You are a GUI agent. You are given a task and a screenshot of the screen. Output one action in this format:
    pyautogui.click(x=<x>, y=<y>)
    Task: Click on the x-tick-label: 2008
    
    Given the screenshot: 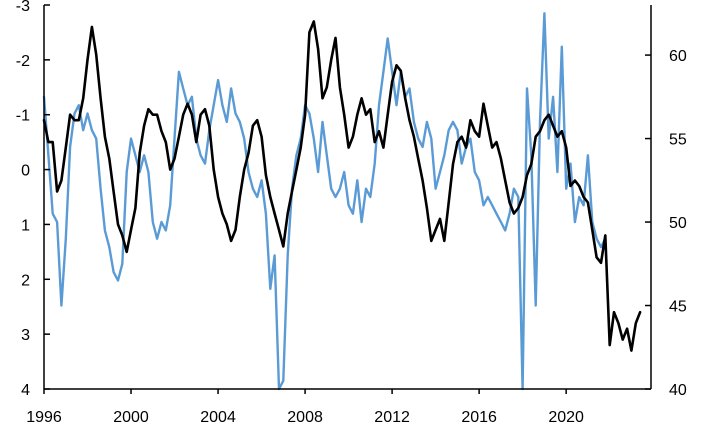 What is the action you would take?
    pyautogui.click(x=305, y=417)
    